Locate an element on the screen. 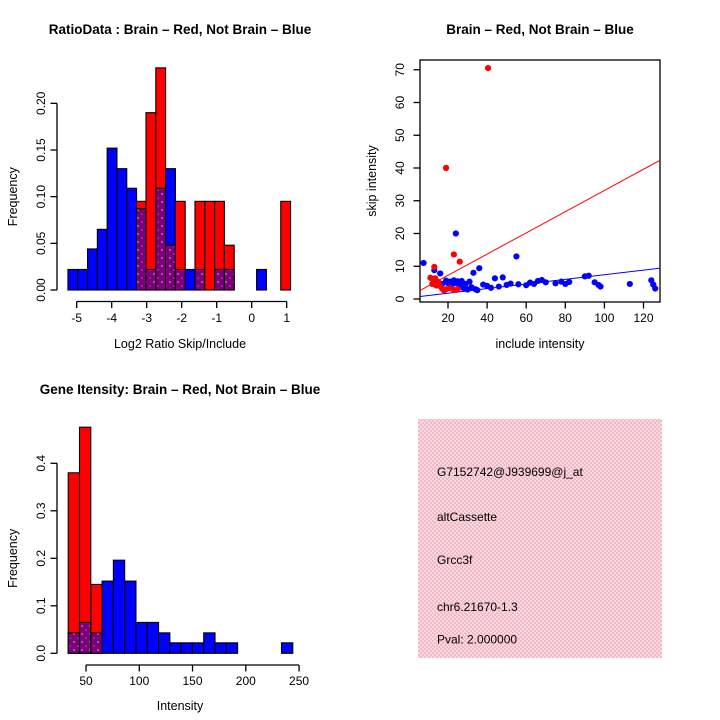 The image size is (720, 720). x-tick-label: 0 is located at coordinates (251, 318).